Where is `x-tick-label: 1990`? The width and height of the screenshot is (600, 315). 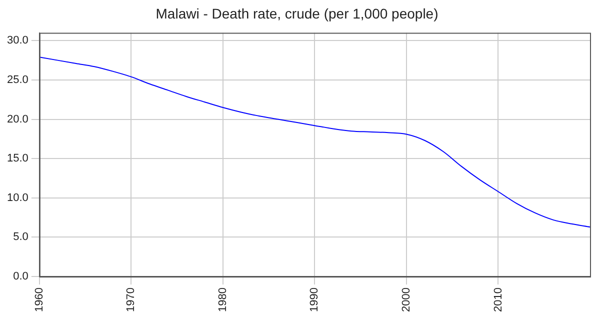 x-tick-label: 1990 is located at coordinates (314, 300).